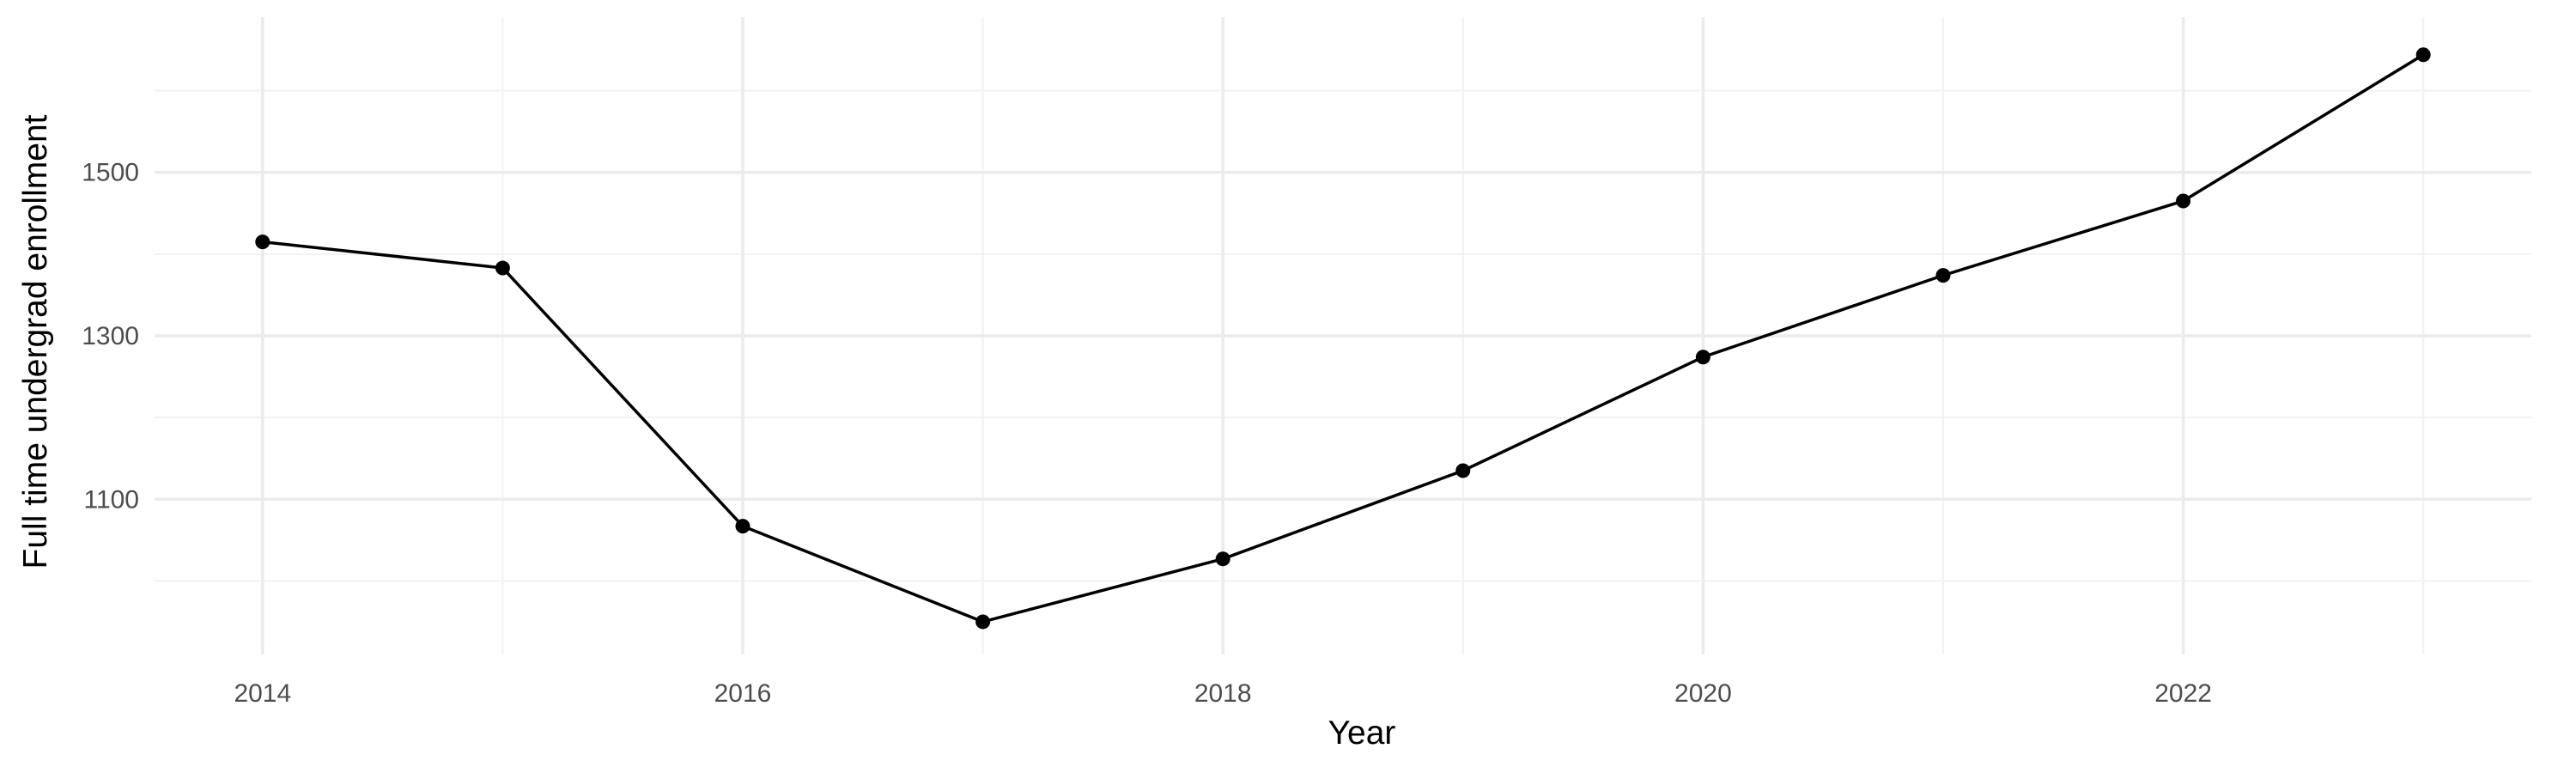  I want to click on x-axis-ticks: 2014 2016 2018 2020 2022, so click(1223, 693).